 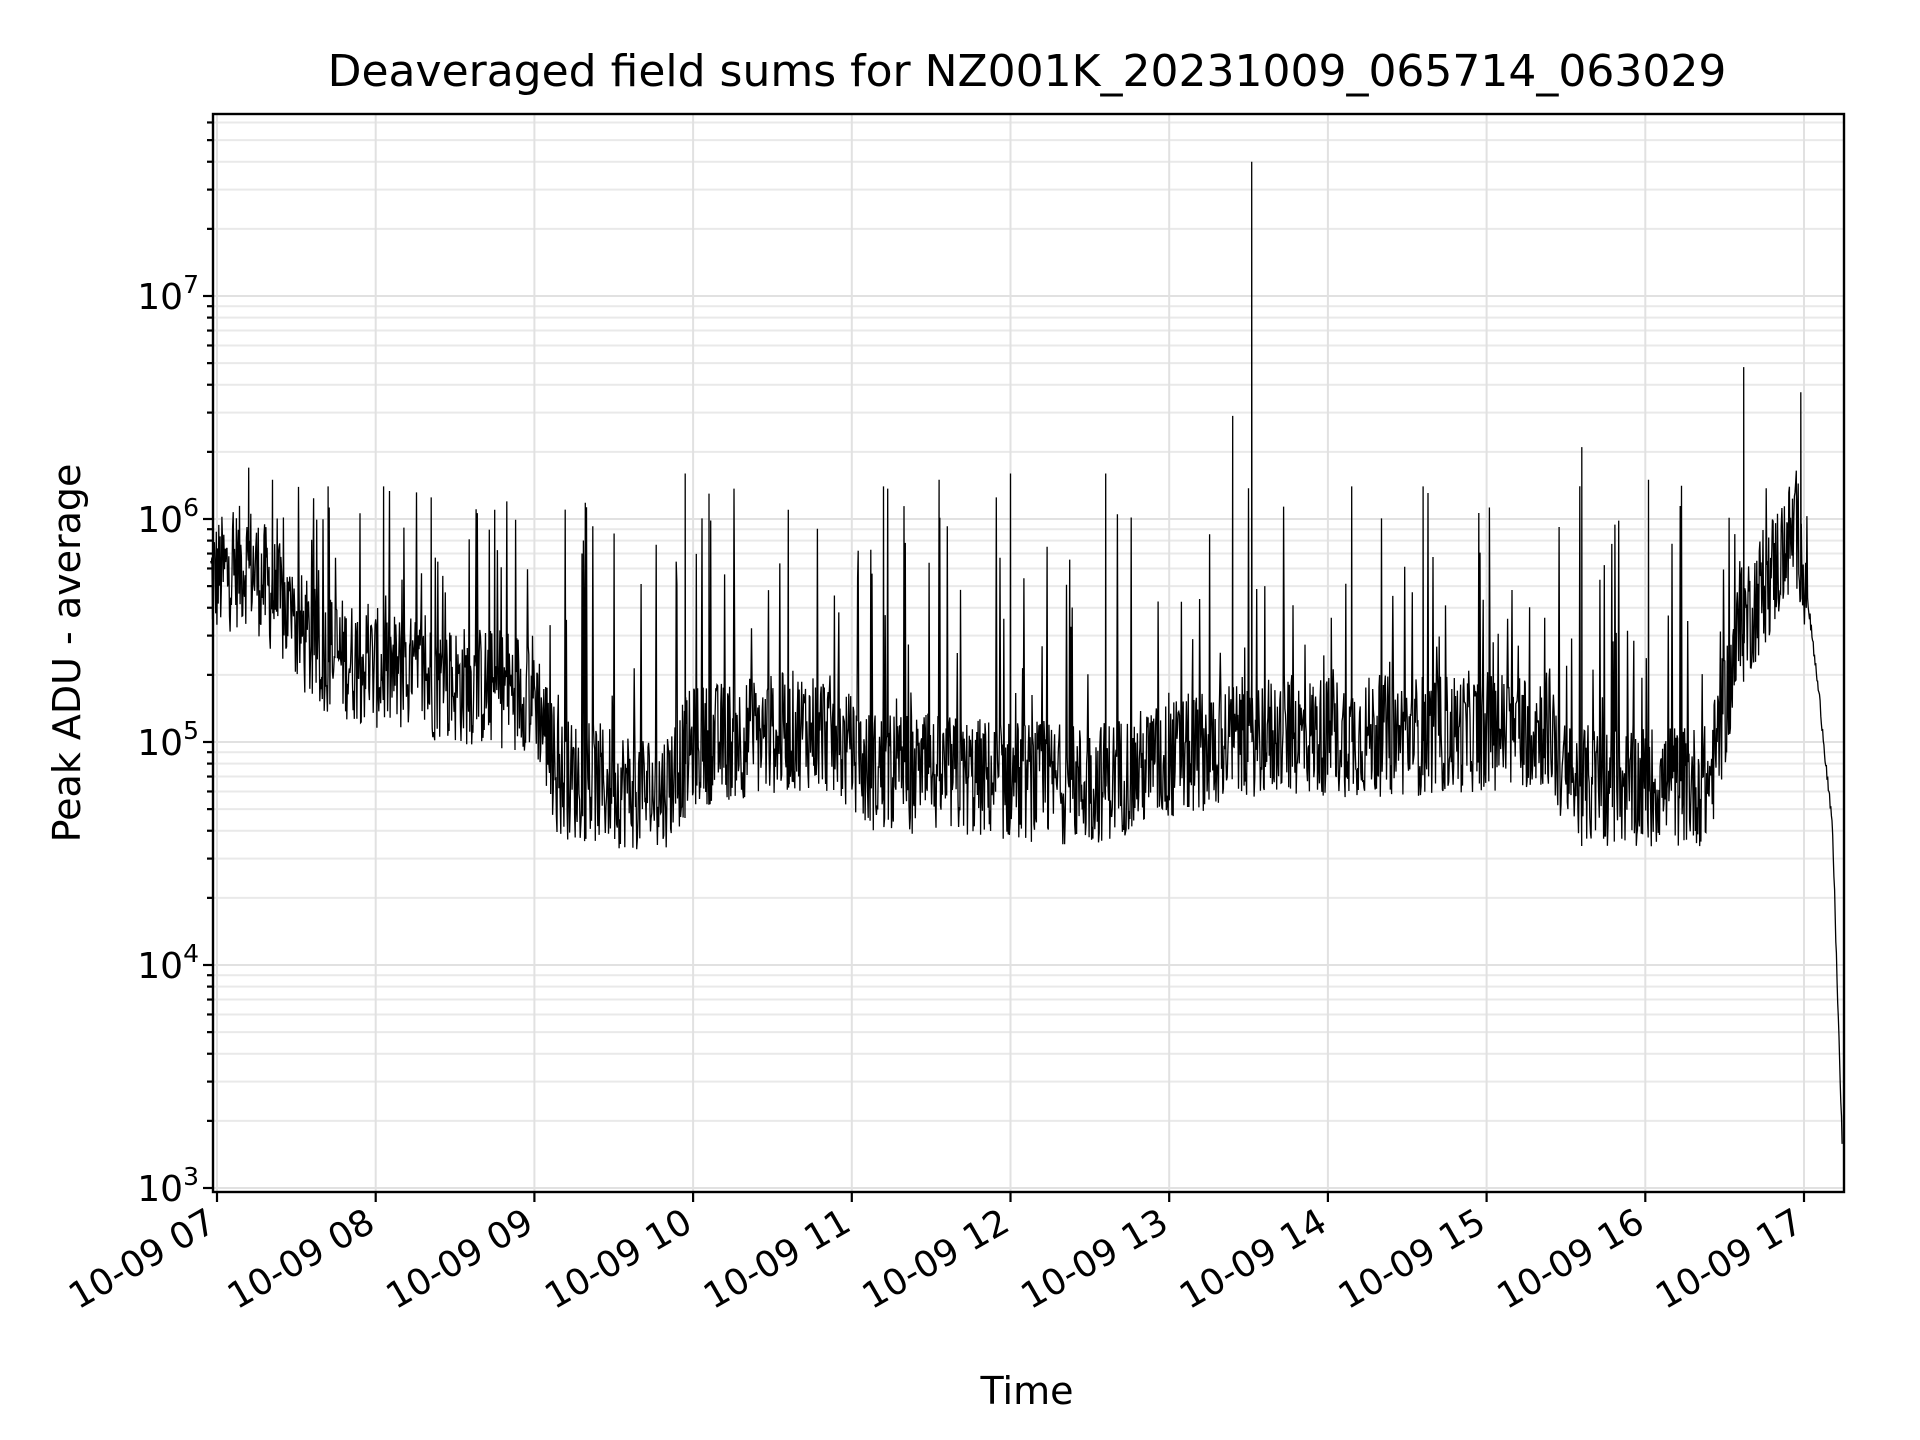 I want to click on x-tick-label: 10-09 09, so click(x=460, y=1259).